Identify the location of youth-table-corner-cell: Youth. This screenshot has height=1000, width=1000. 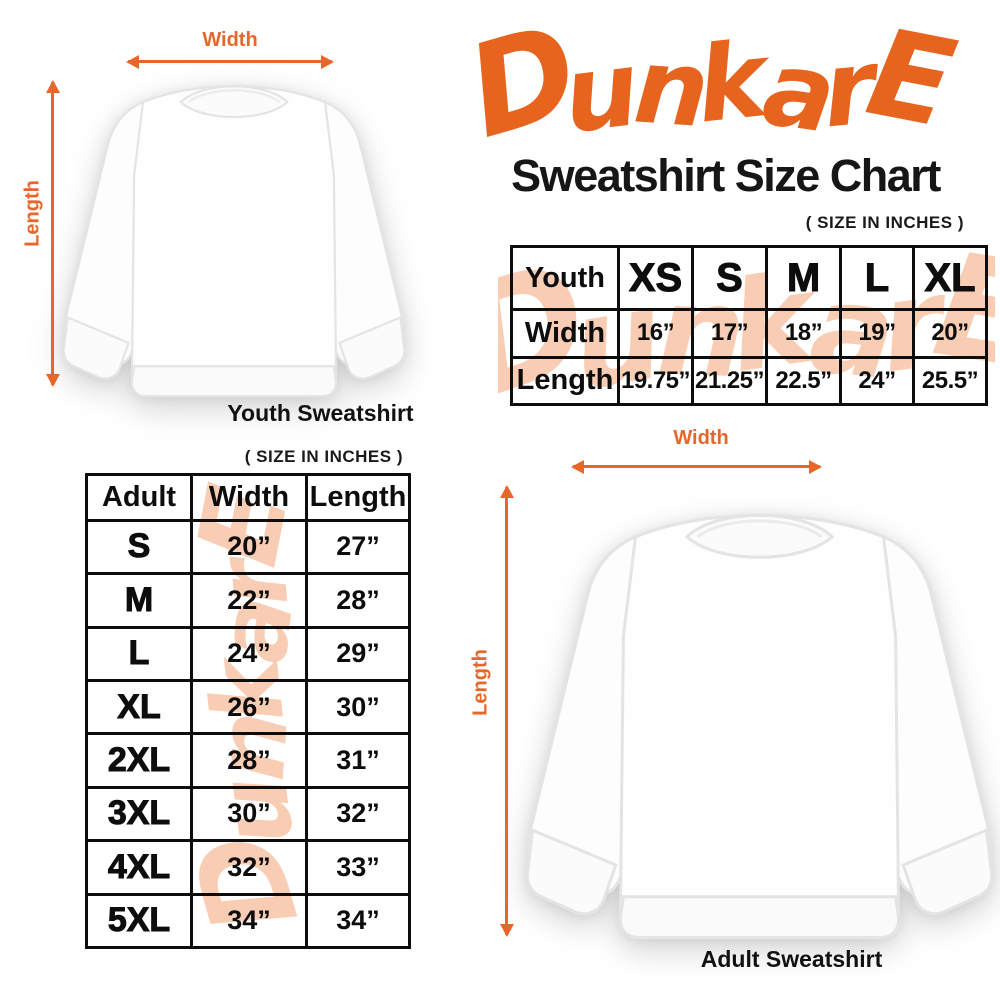
(565, 278).